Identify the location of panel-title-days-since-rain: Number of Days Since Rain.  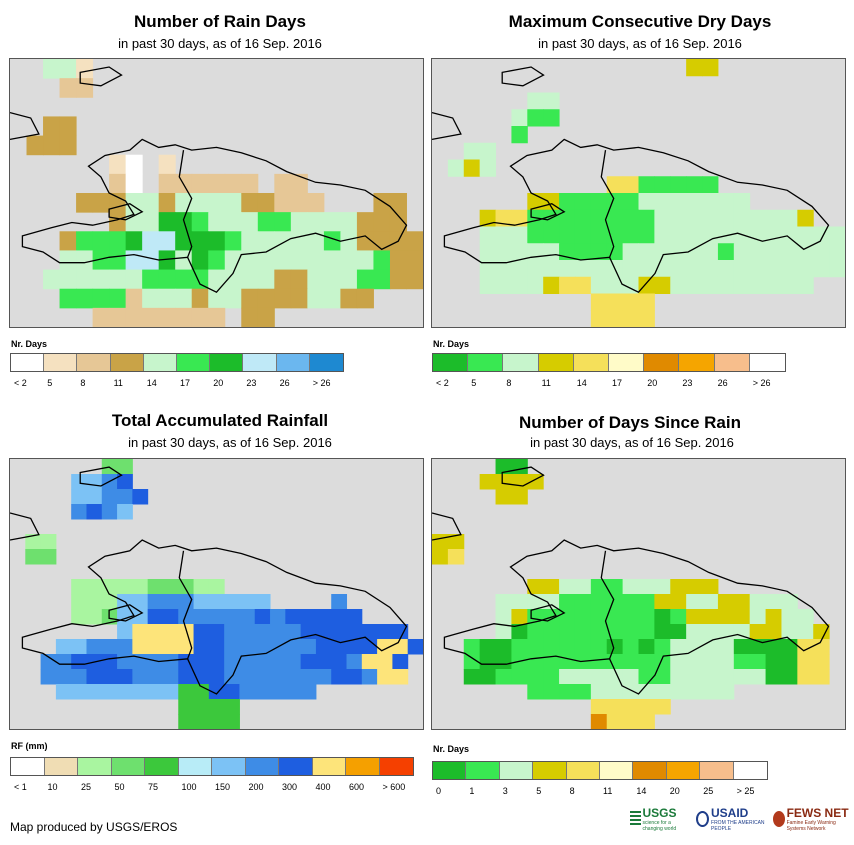
(629, 422).